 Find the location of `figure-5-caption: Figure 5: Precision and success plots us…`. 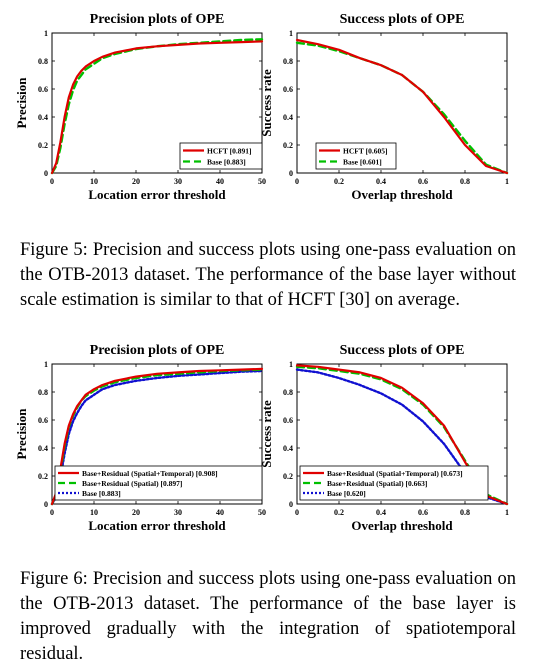

figure-5-caption: Figure 5: Precision and success plots us… is located at coordinates (268, 274).